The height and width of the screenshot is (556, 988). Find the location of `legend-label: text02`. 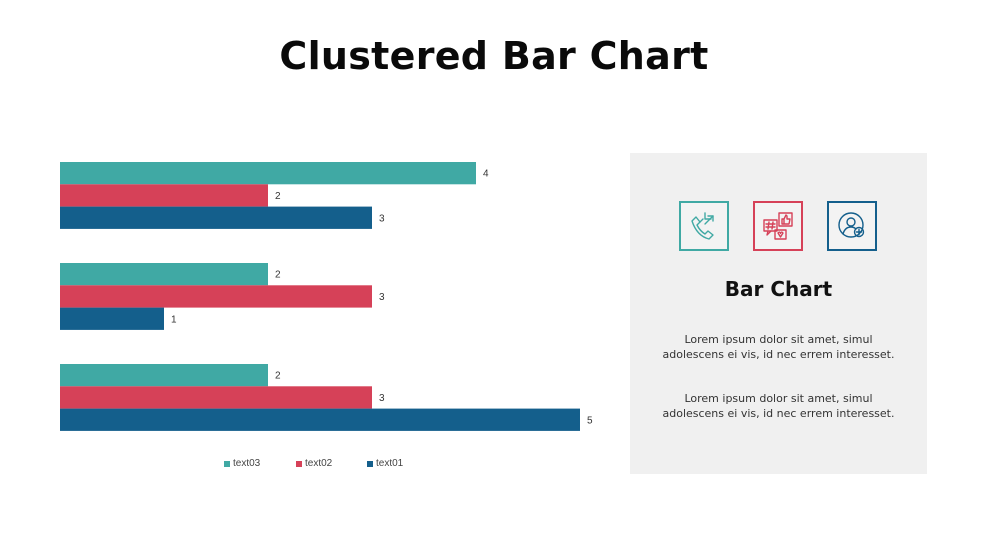

legend-label: text02 is located at coordinates (319, 463).